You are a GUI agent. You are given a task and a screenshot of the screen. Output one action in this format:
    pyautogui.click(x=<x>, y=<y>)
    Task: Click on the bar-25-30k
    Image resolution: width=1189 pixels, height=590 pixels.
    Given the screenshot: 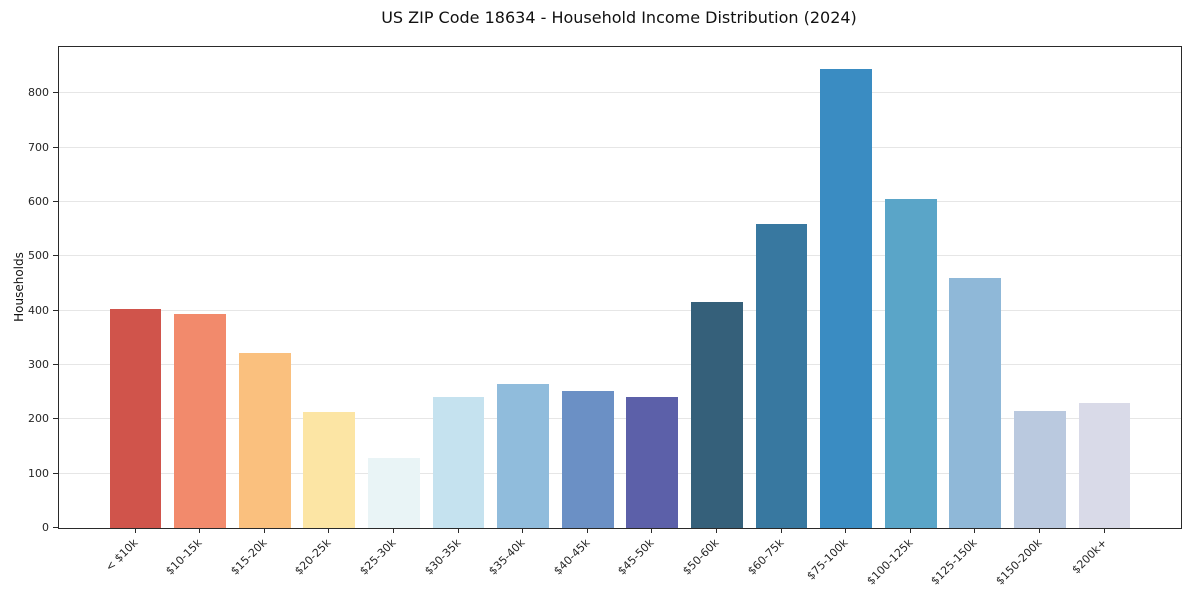 What is the action you would take?
    pyautogui.click(x=394, y=492)
    